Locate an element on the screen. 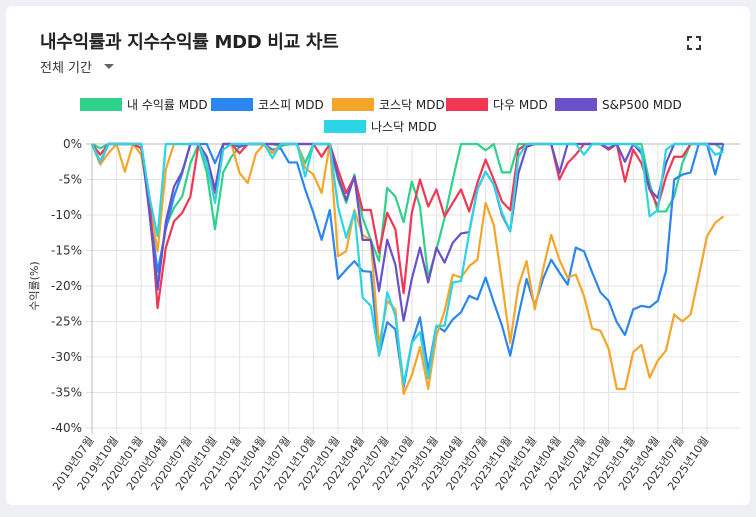 This screenshot has width=756, height=517. legend-label: S&P500 MDD is located at coordinates (642, 105).